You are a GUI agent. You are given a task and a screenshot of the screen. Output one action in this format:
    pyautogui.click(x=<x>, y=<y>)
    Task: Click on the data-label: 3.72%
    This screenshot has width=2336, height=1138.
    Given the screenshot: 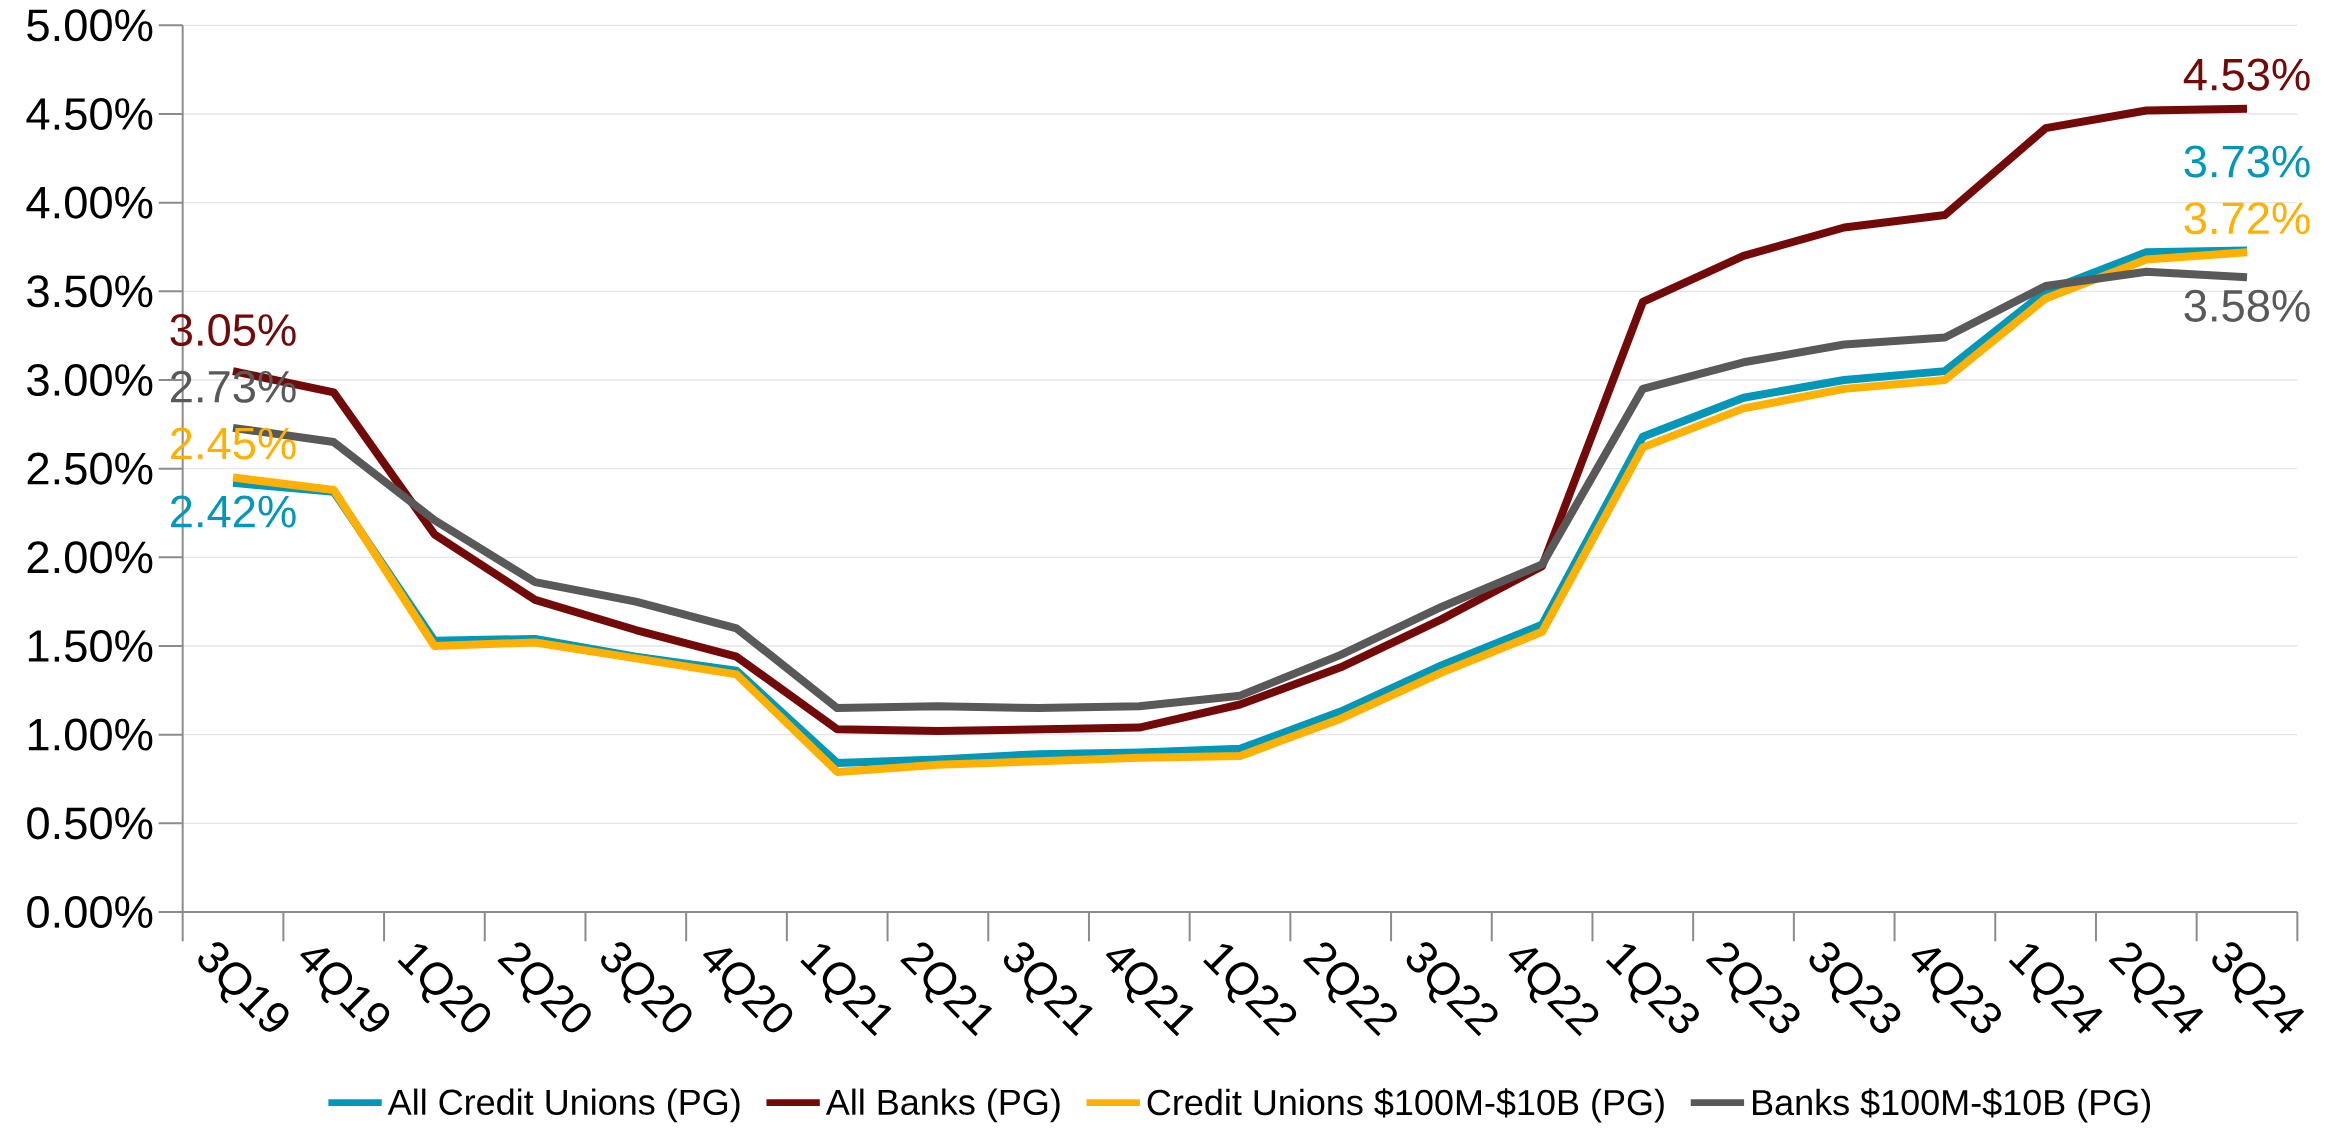 What is the action you would take?
    pyautogui.click(x=2247, y=218)
    